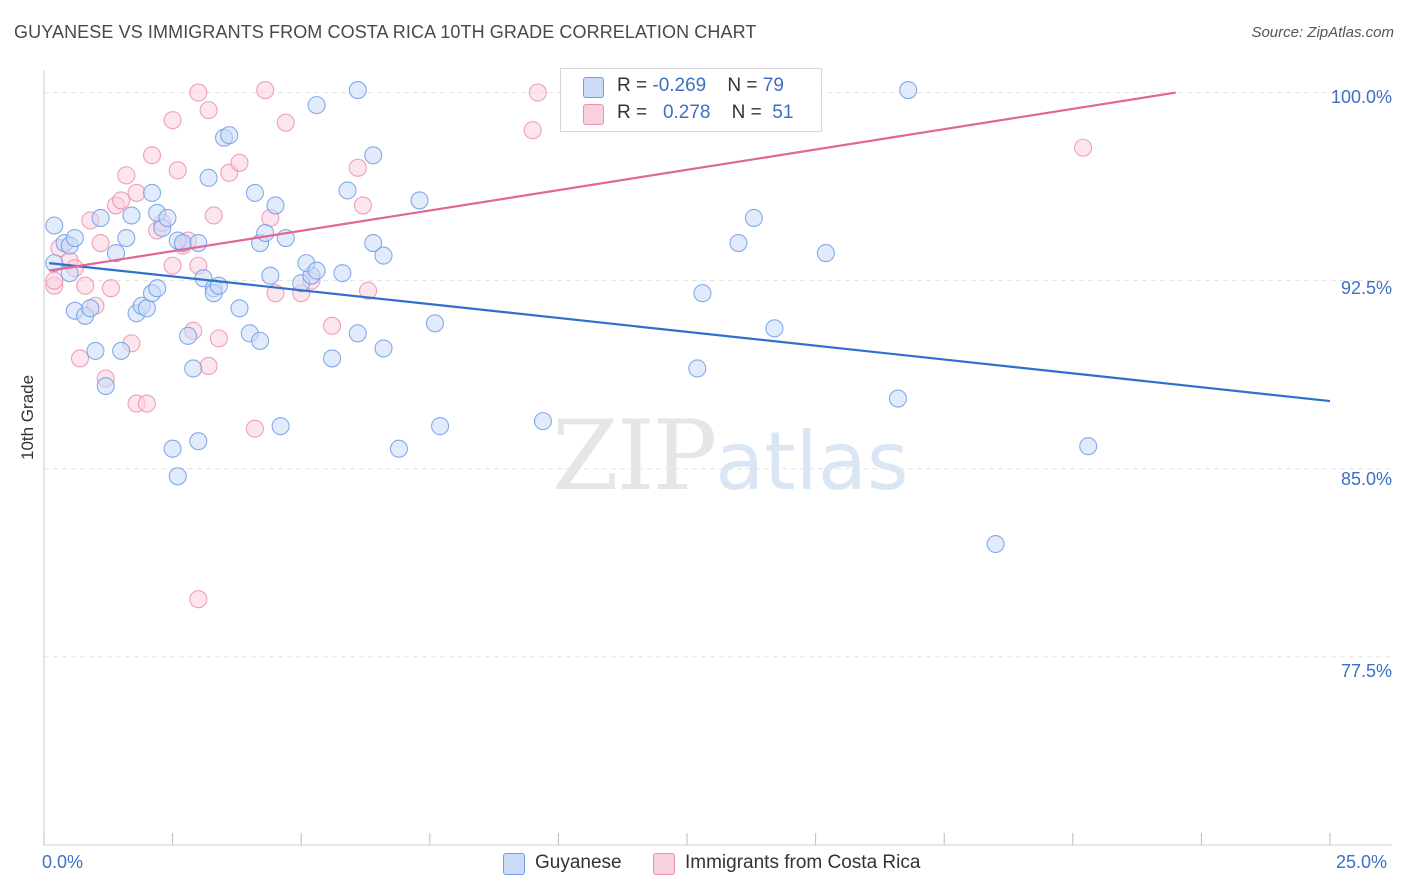  What do you see at coordinates (664, 864) in the screenshot?
I see `costa-rica-legend-swatch` at bounding box center [664, 864].